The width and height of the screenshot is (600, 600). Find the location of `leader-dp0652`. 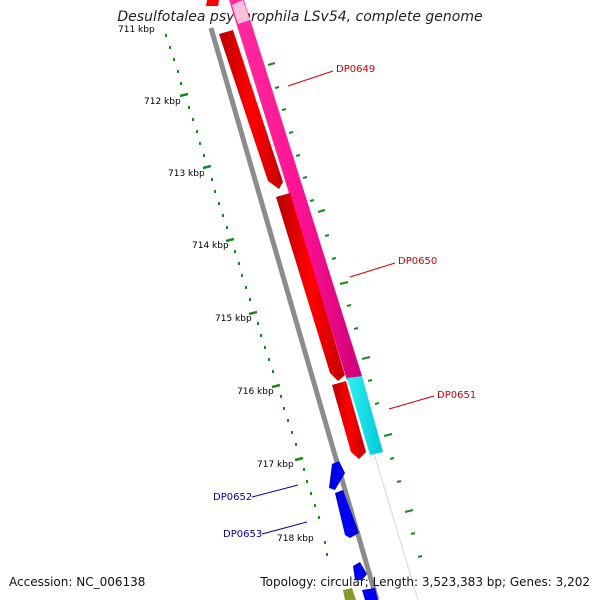

leader-dp0652 is located at coordinates (275, 491).